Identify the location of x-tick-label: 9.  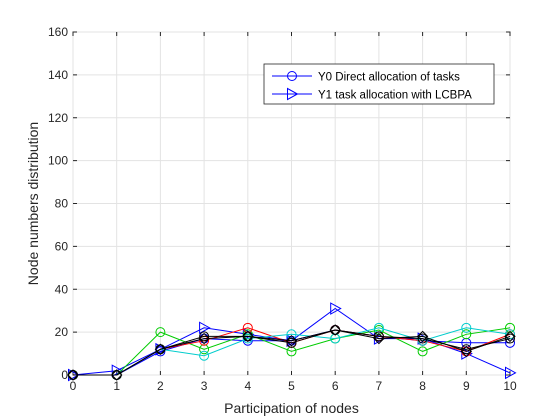
(466, 386).